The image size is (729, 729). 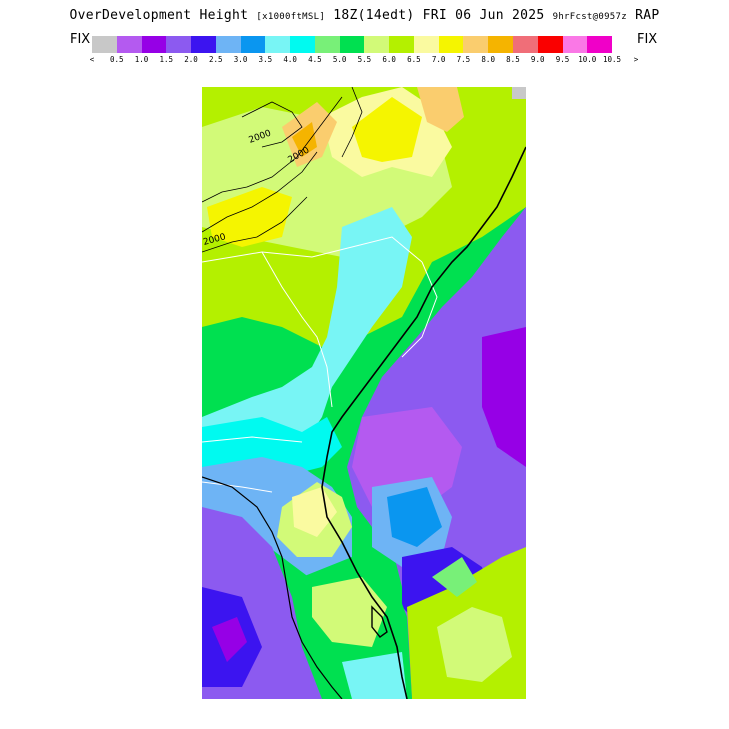 I want to click on field-orange-ne, so click(x=440, y=109).